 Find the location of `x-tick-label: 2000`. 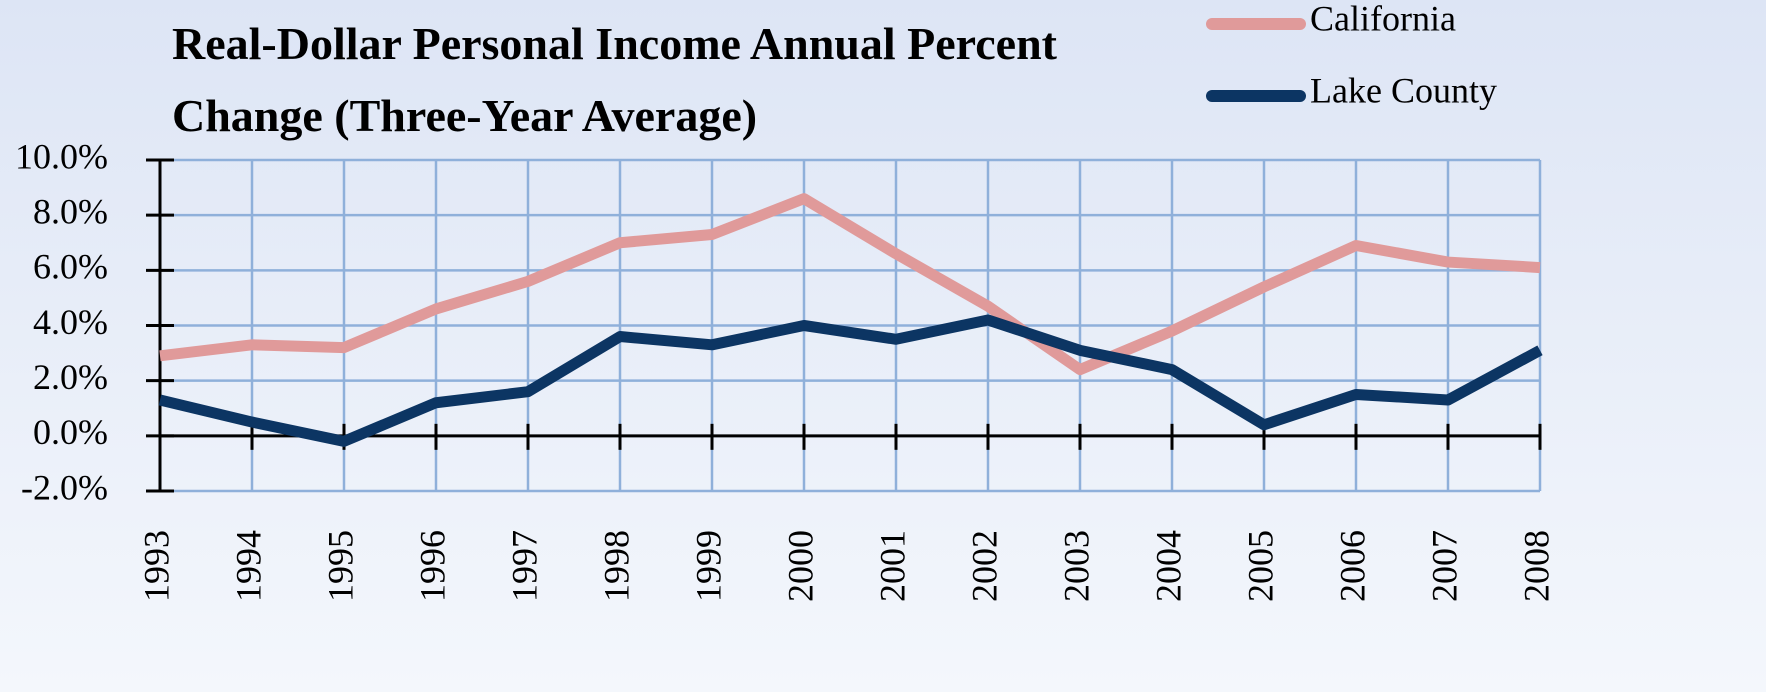

x-tick-label: 2000 is located at coordinates (800, 566).